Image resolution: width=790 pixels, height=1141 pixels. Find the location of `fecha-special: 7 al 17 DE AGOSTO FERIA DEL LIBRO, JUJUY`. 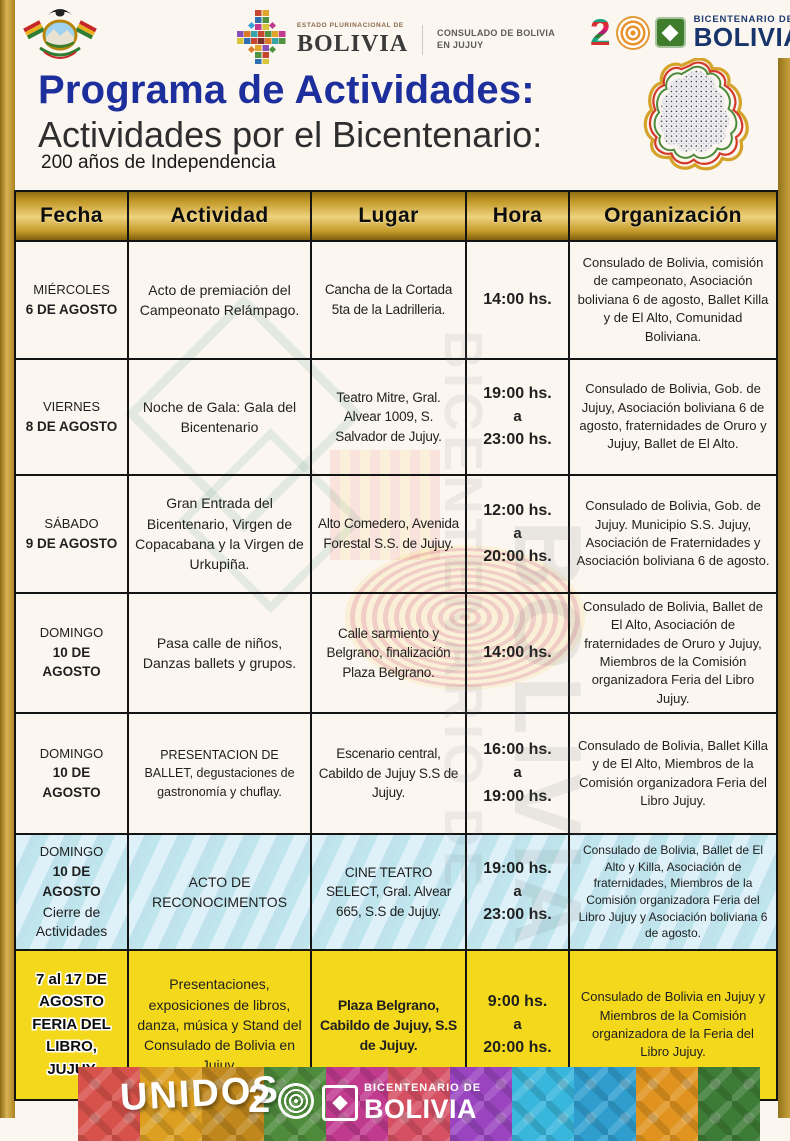

fecha-special: 7 al 17 DE AGOSTO FERIA DEL LIBRO, JUJUY is located at coordinates (71, 1024).